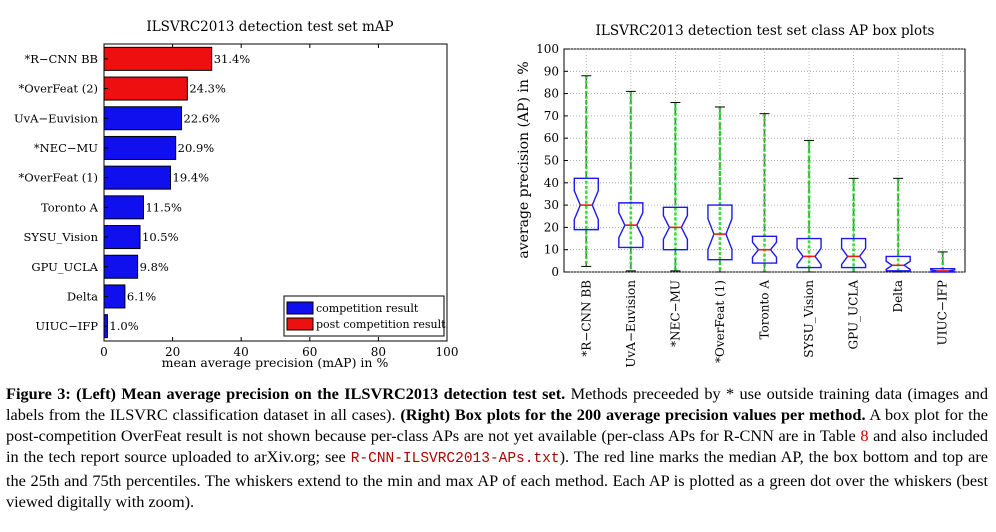 Image resolution: width=996 pixels, height=532 pixels. Describe the element at coordinates (555, 272) in the screenshot. I see `box-y-tick-label: 0` at that location.